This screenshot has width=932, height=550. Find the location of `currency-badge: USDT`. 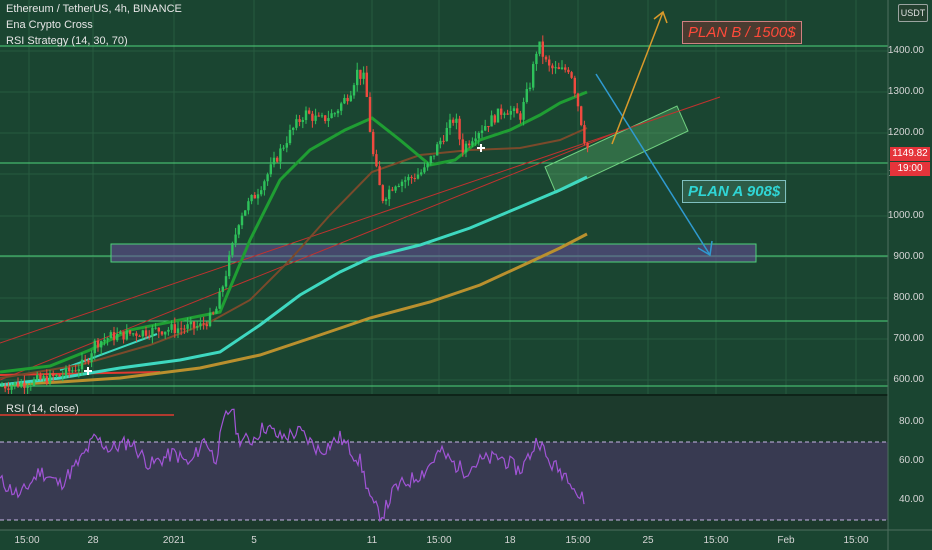

currency-badge: USDT is located at coordinates (913, 13).